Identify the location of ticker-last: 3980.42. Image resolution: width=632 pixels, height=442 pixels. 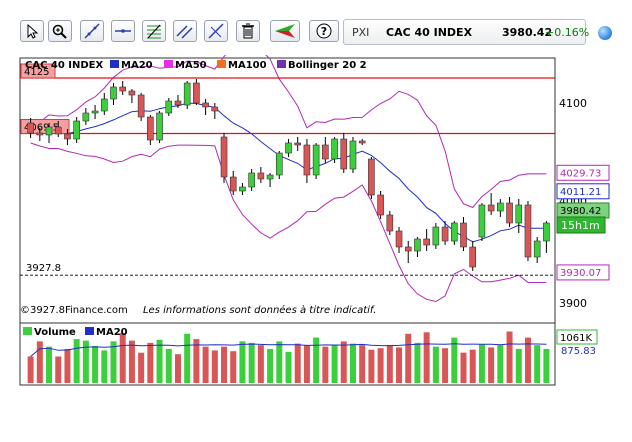
(527, 32).